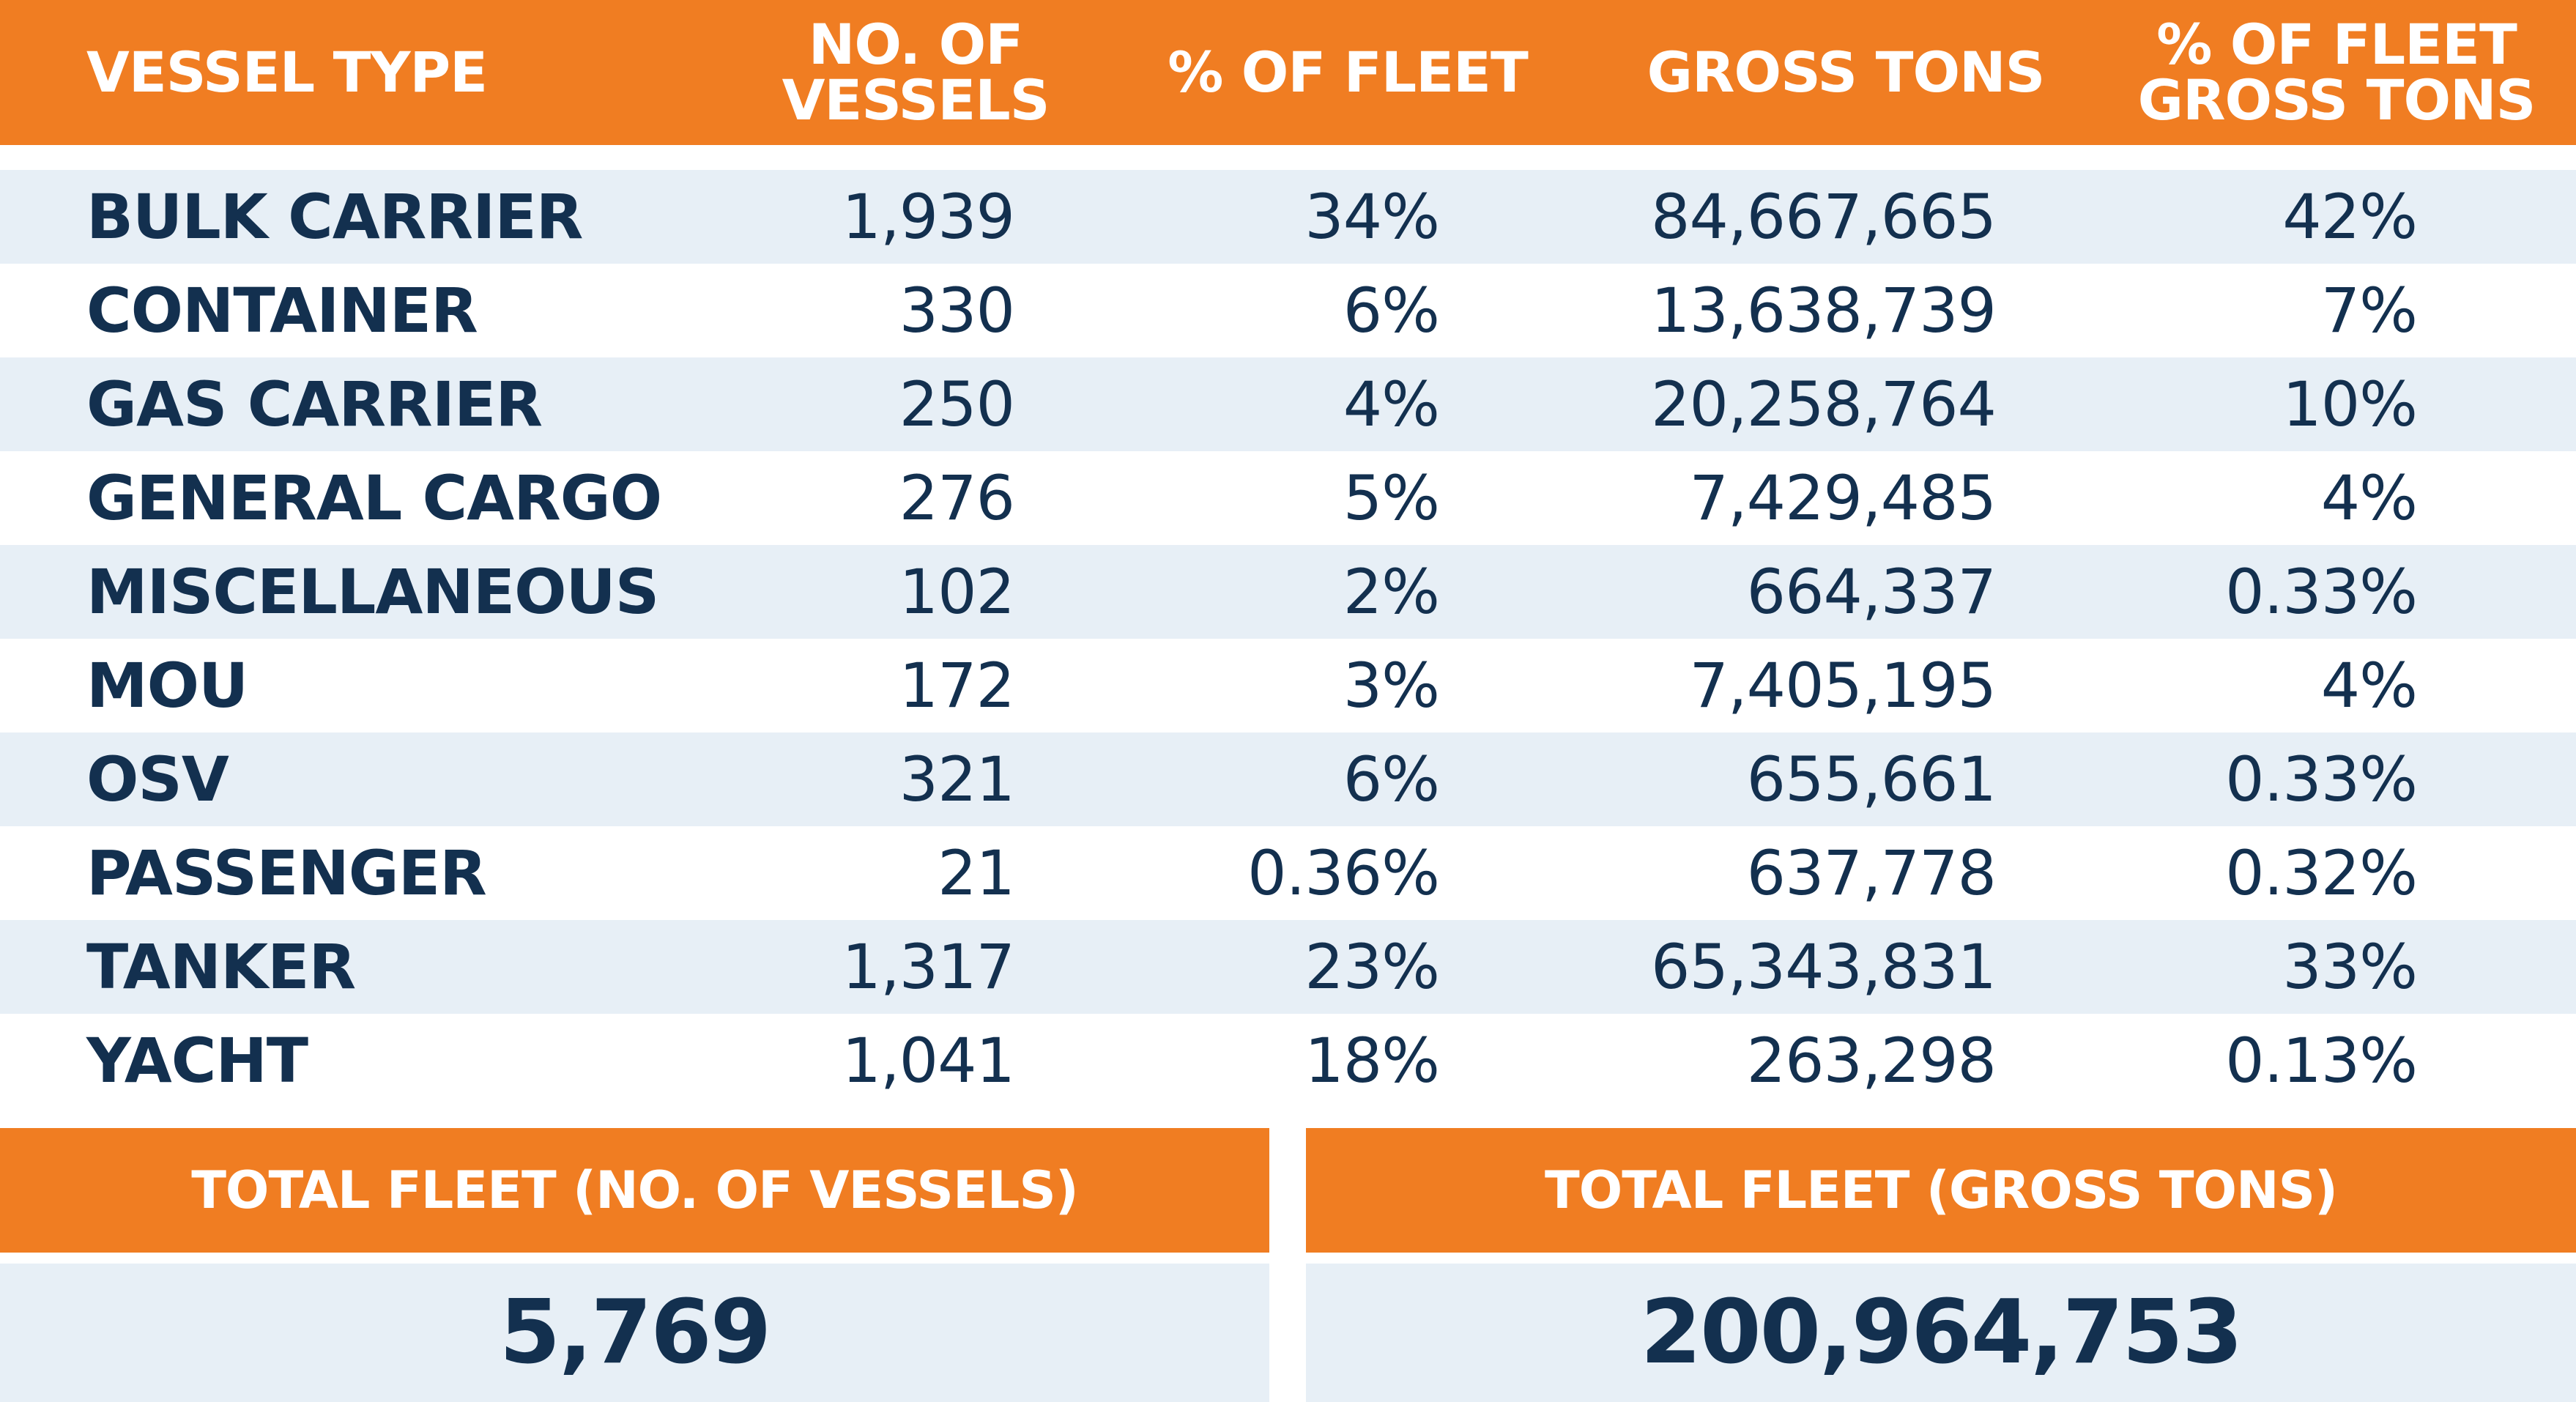 The width and height of the screenshot is (2576, 1402). What do you see at coordinates (1372, 217) in the screenshot?
I see `percent-of-fleet-cell: 34%` at bounding box center [1372, 217].